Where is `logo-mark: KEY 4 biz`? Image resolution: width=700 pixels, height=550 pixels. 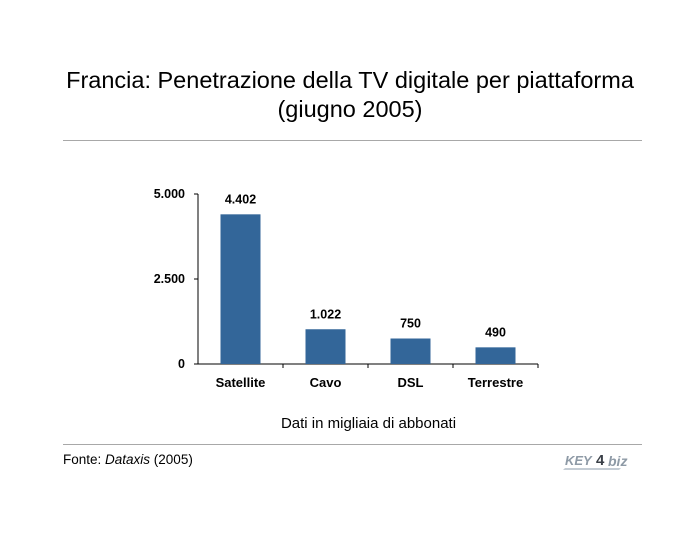 logo-mark: KEY 4 biz is located at coordinates (595, 461).